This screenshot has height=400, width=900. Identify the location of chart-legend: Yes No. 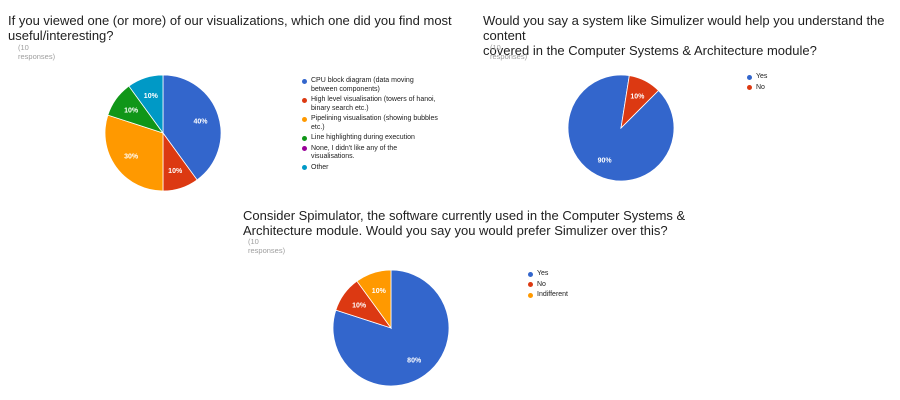
(807, 83).